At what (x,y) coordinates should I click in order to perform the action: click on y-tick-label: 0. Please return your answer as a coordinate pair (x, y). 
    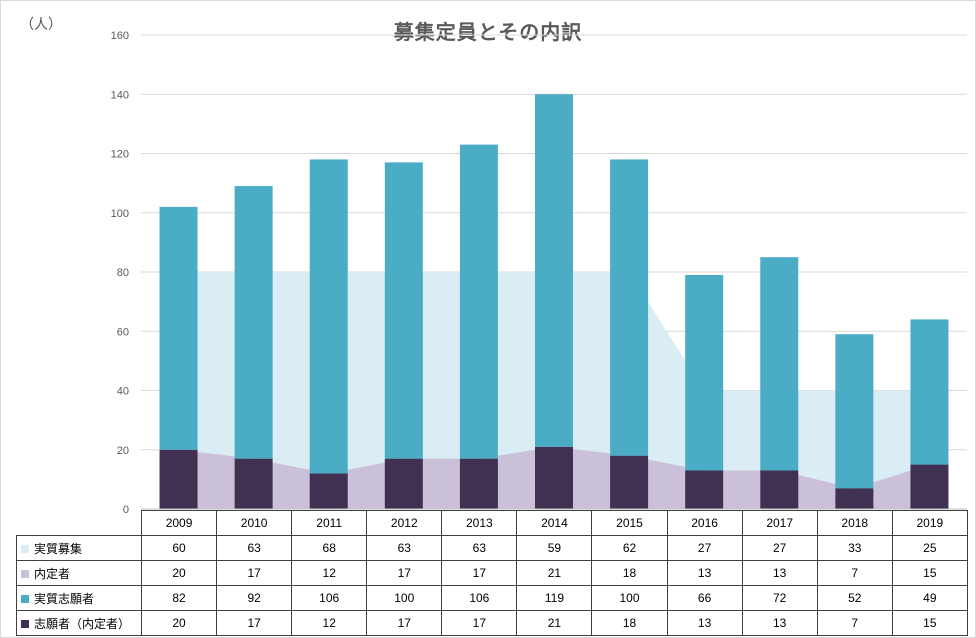
    Looking at the image, I should click on (126, 510).